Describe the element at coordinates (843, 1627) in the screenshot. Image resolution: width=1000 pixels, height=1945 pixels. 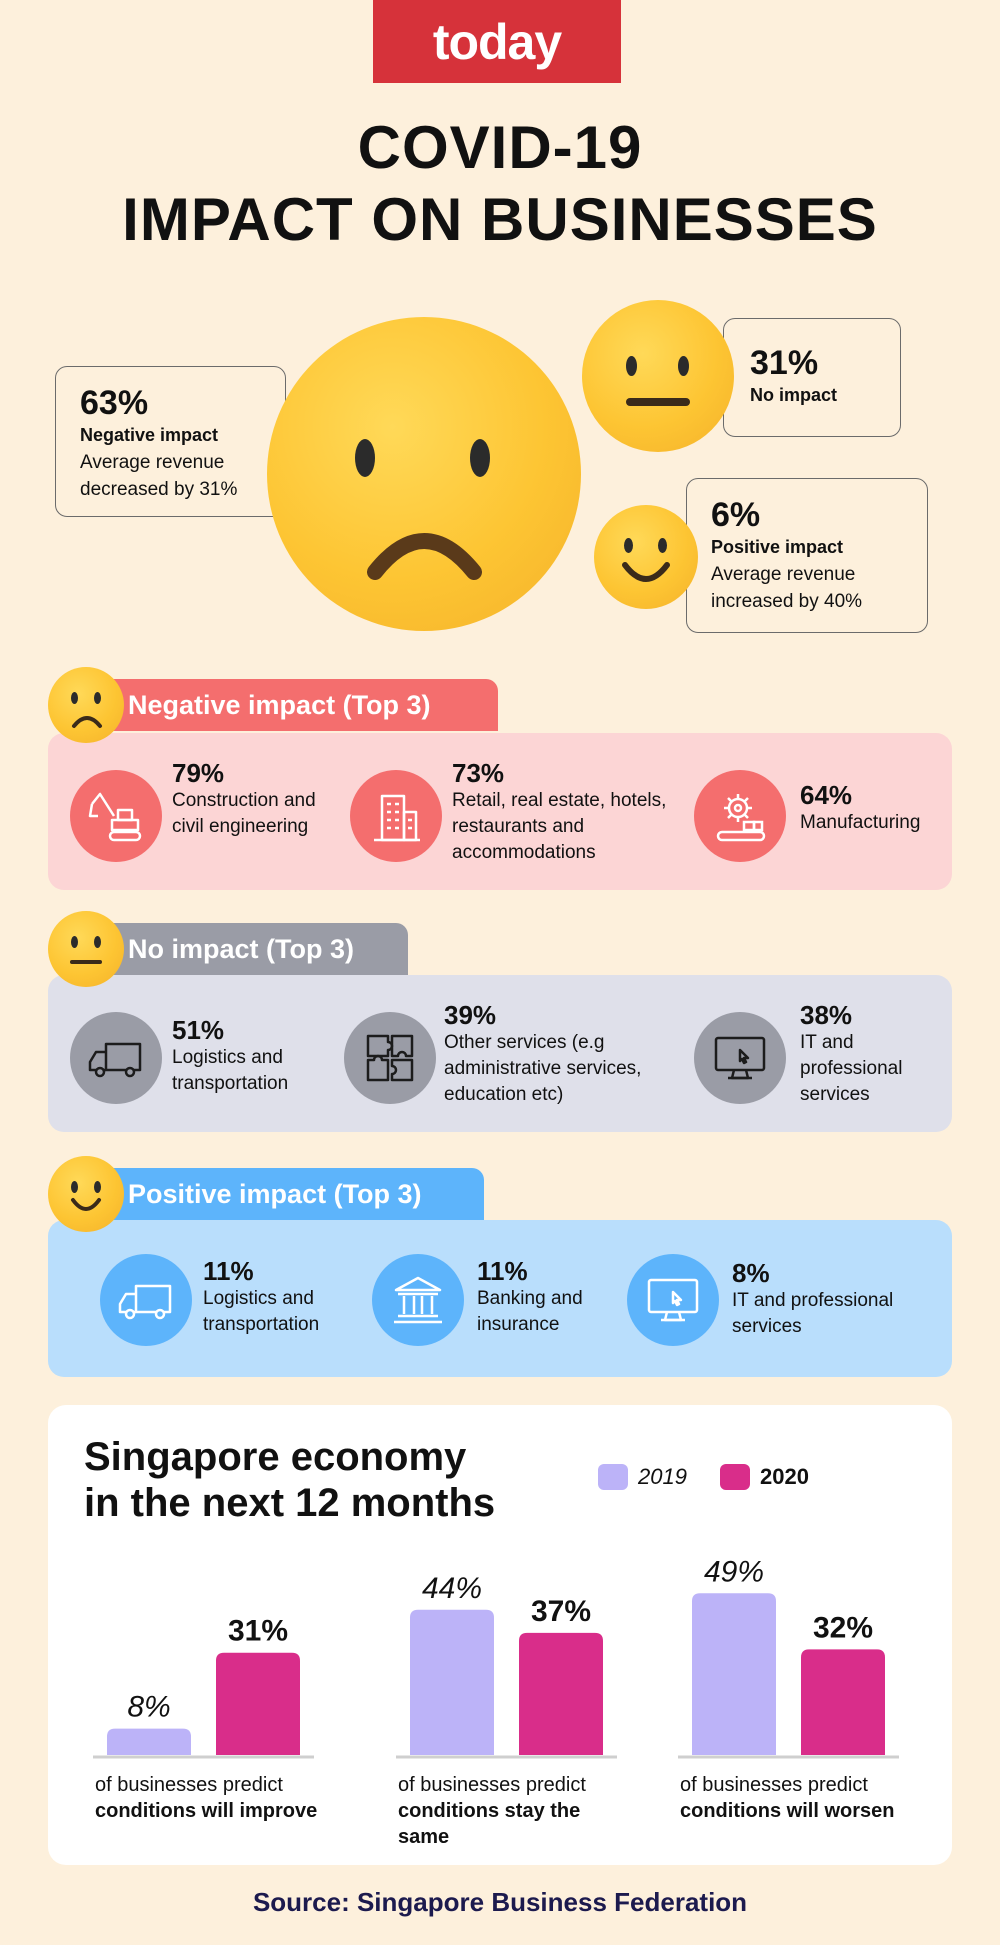
I see `data-label-2020-3: 32%` at that location.